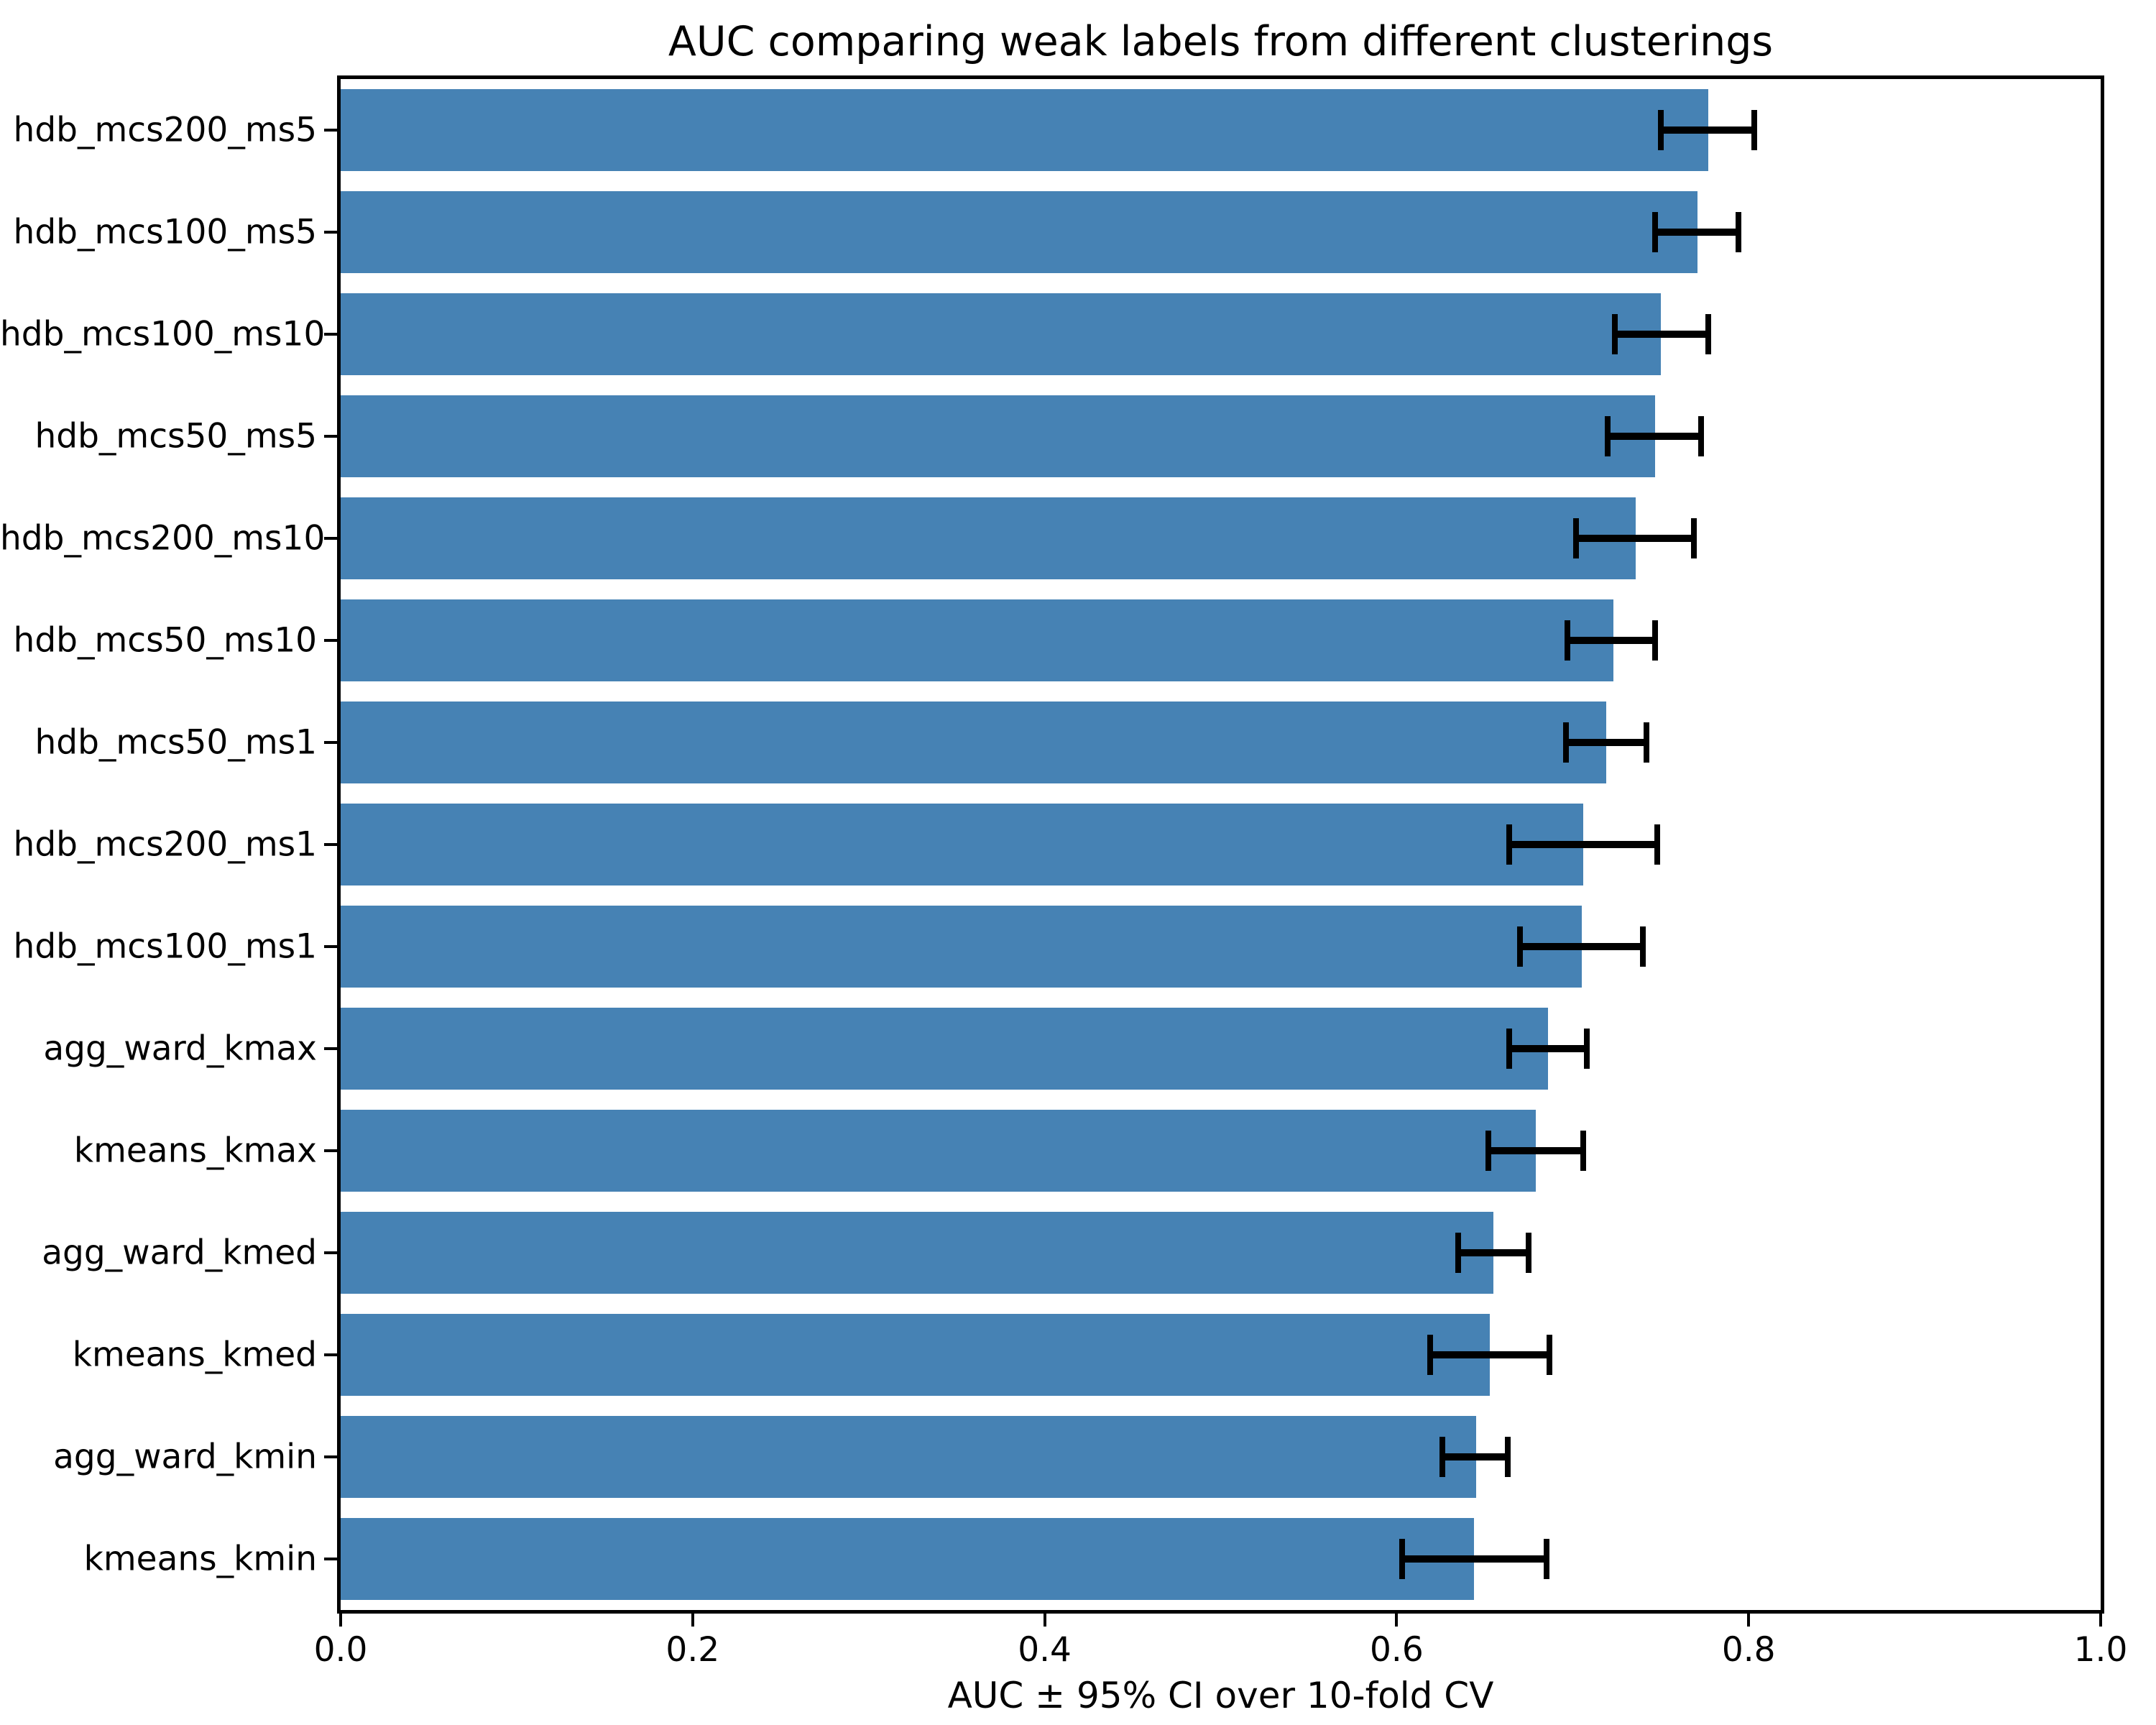 The image size is (2156, 1725). Describe the element at coordinates (175, 436) in the screenshot. I see `y-tick-label: hdb_mcs50_ms5` at that location.